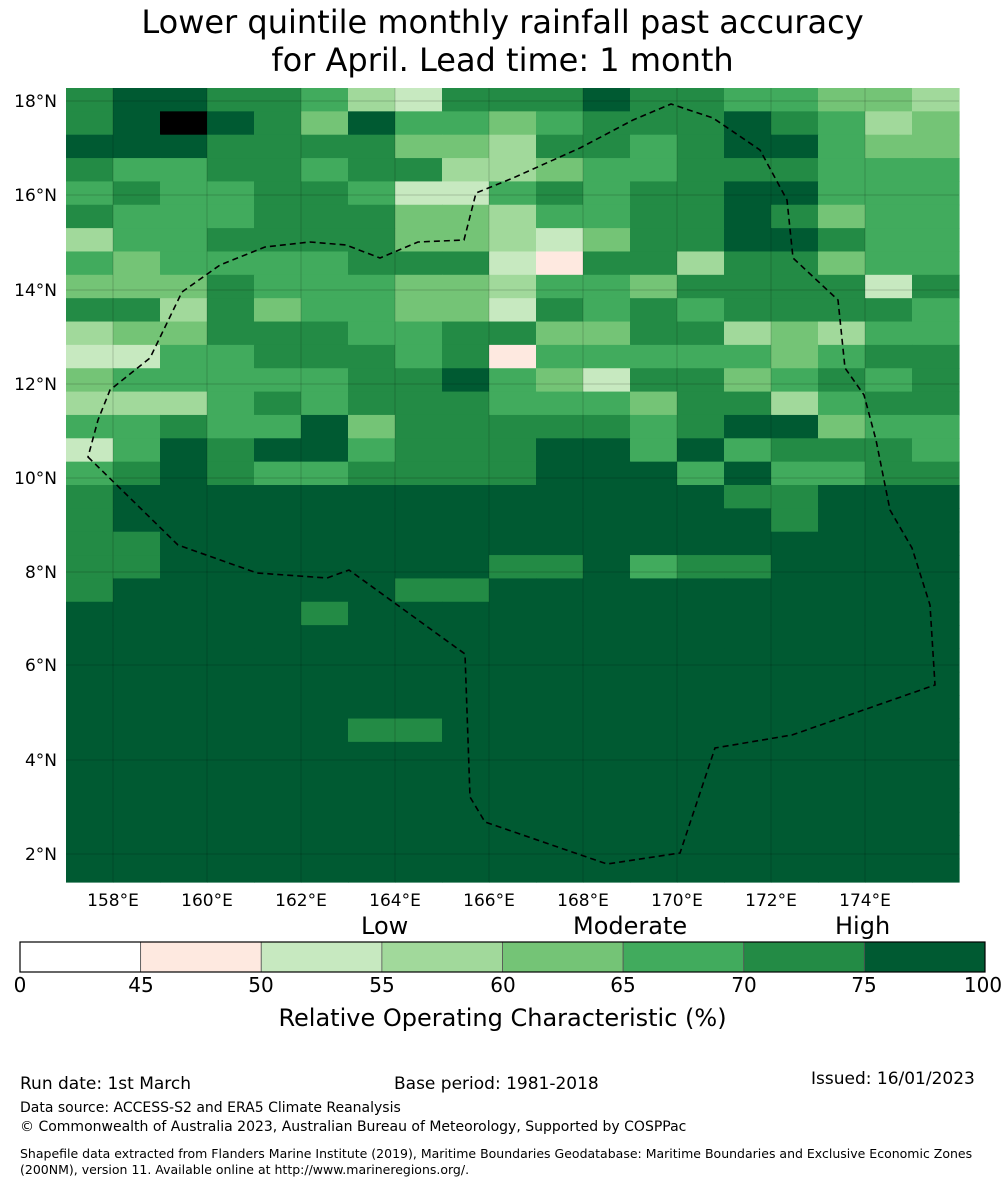 Image resolution: width=1005 pixels, height=1185 pixels. What do you see at coordinates (20, 985) in the screenshot?
I see `colorbar-tick-0: 0` at bounding box center [20, 985].